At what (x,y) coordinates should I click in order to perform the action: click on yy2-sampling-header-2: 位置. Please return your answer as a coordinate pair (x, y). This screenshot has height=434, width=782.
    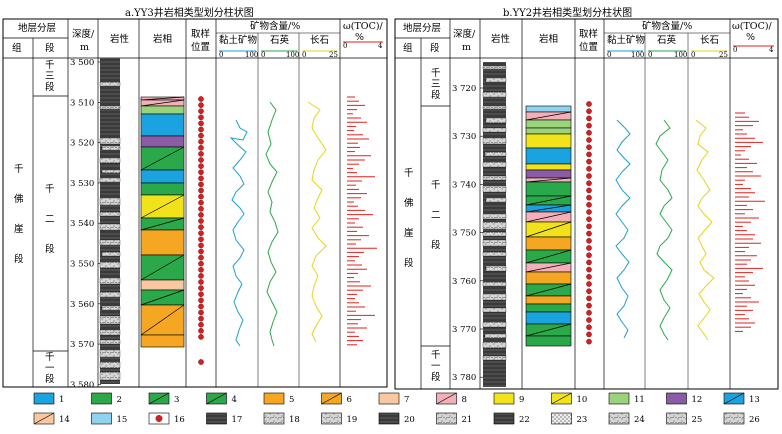
    Looking at the image, I should click on (588, 47).